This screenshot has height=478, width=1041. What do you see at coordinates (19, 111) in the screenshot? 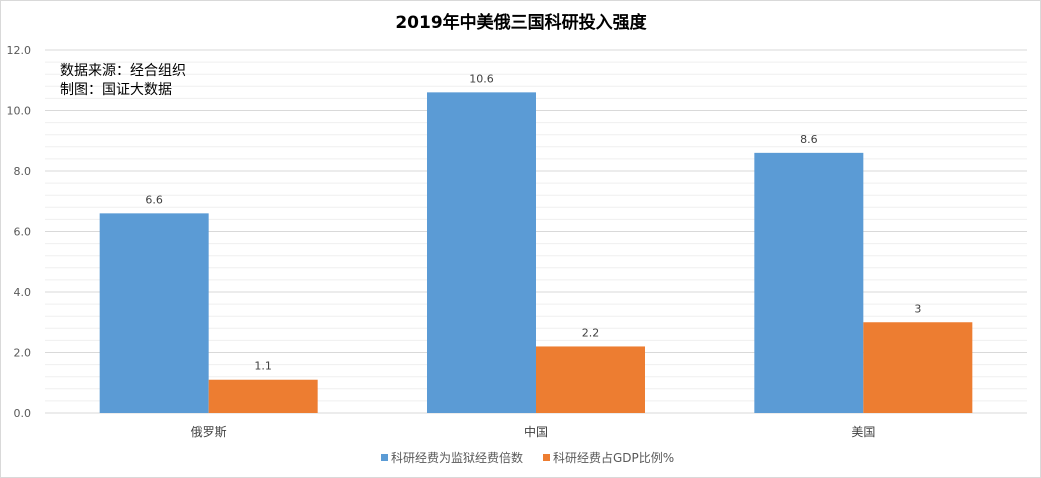
I see `y-tick-label: 10.0` at bounding box center [19, 111].